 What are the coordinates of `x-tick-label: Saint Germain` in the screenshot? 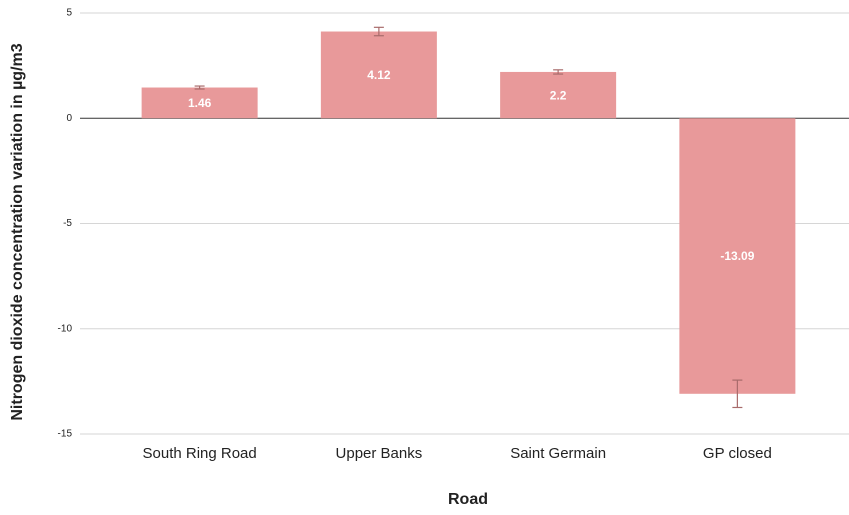 It's located at (558, 453).